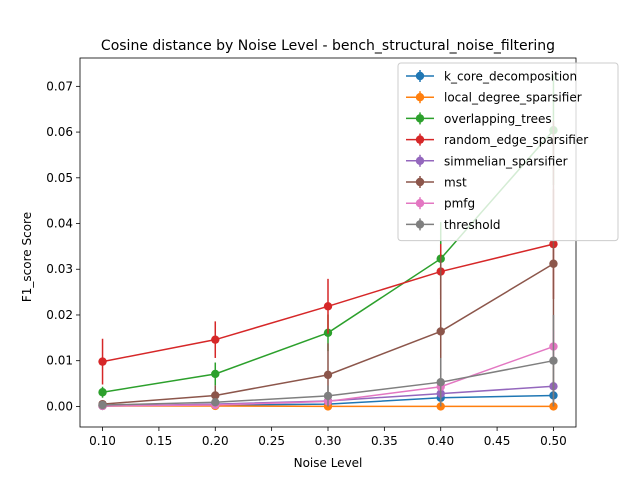 The image size is (640, 484). Describe the element at coordinates (472, 225) in the screenshot. I see `legend-label: threshold` at that location.